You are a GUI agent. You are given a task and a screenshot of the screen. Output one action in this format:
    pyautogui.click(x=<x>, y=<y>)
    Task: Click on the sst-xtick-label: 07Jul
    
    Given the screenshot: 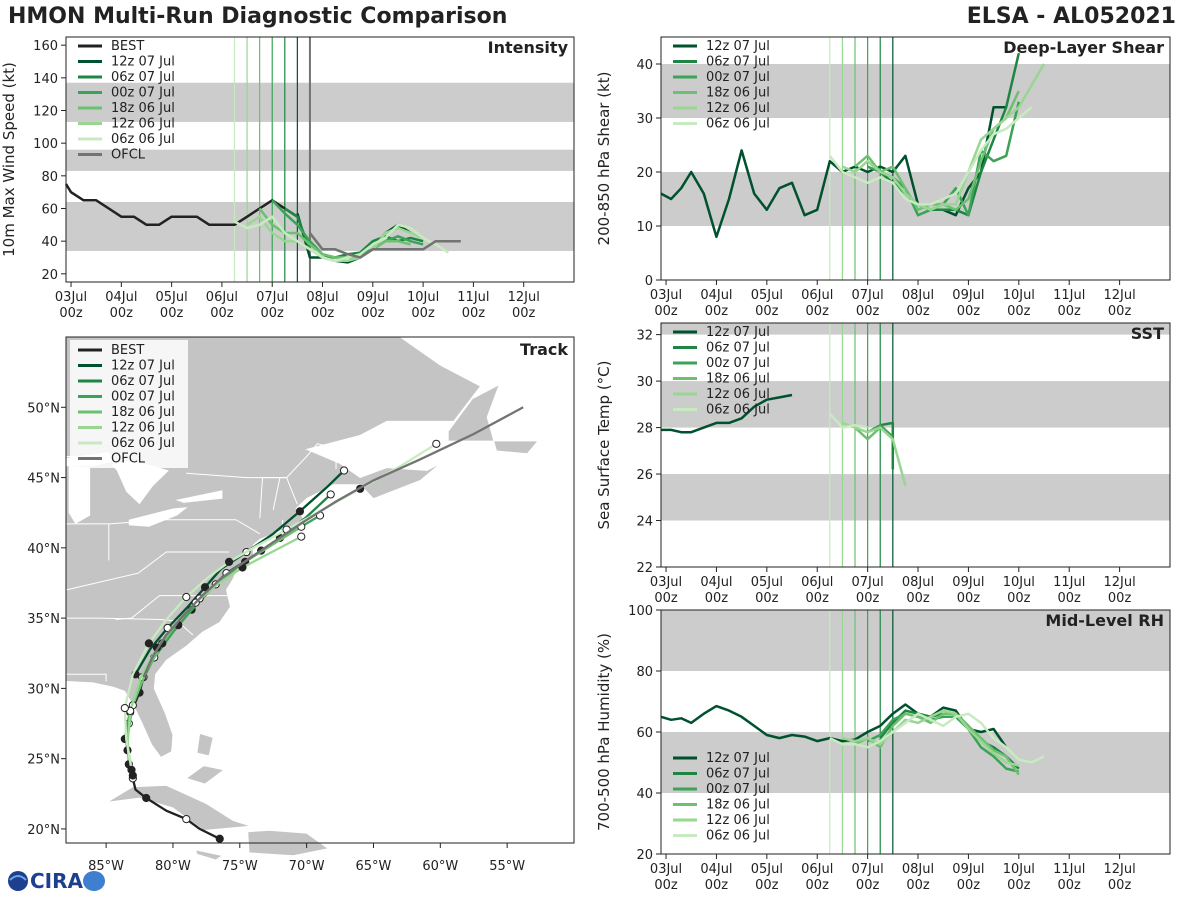 What is the action you would take?
    pyautogui.click(x=868, y=582)
    